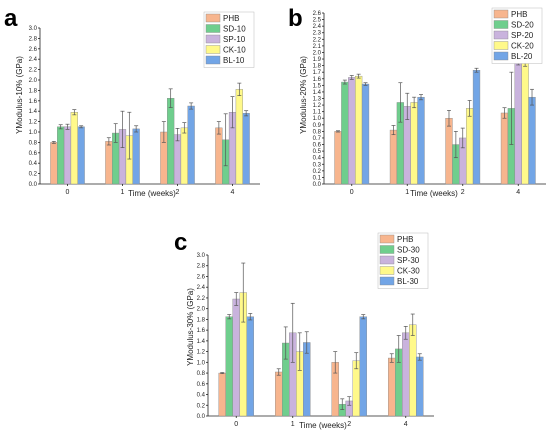 This screenshot has height=434, width=550. Describe the element at coordinates (33, 50) in the screenshot. I see `y-tick-label: 2.6` at that location.